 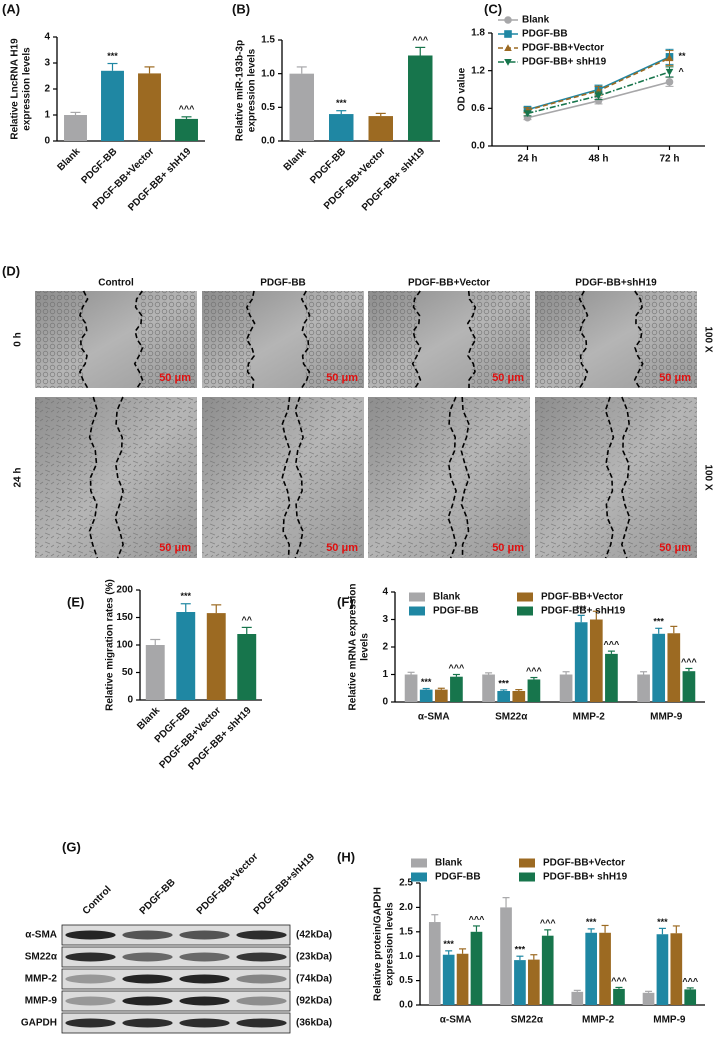 What do you see at coordinates (345, 601) in the screenshot?
I see `panel-label: (F)` at bounding box center [345, 601].